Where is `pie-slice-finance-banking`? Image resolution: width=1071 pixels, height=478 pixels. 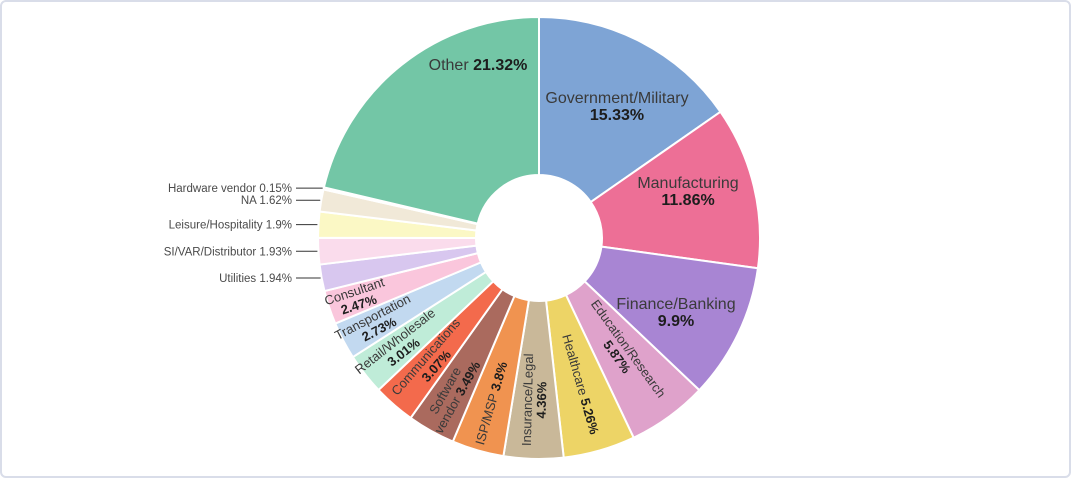
pie-slice-finance-banking is located at coordinates (671, 318).